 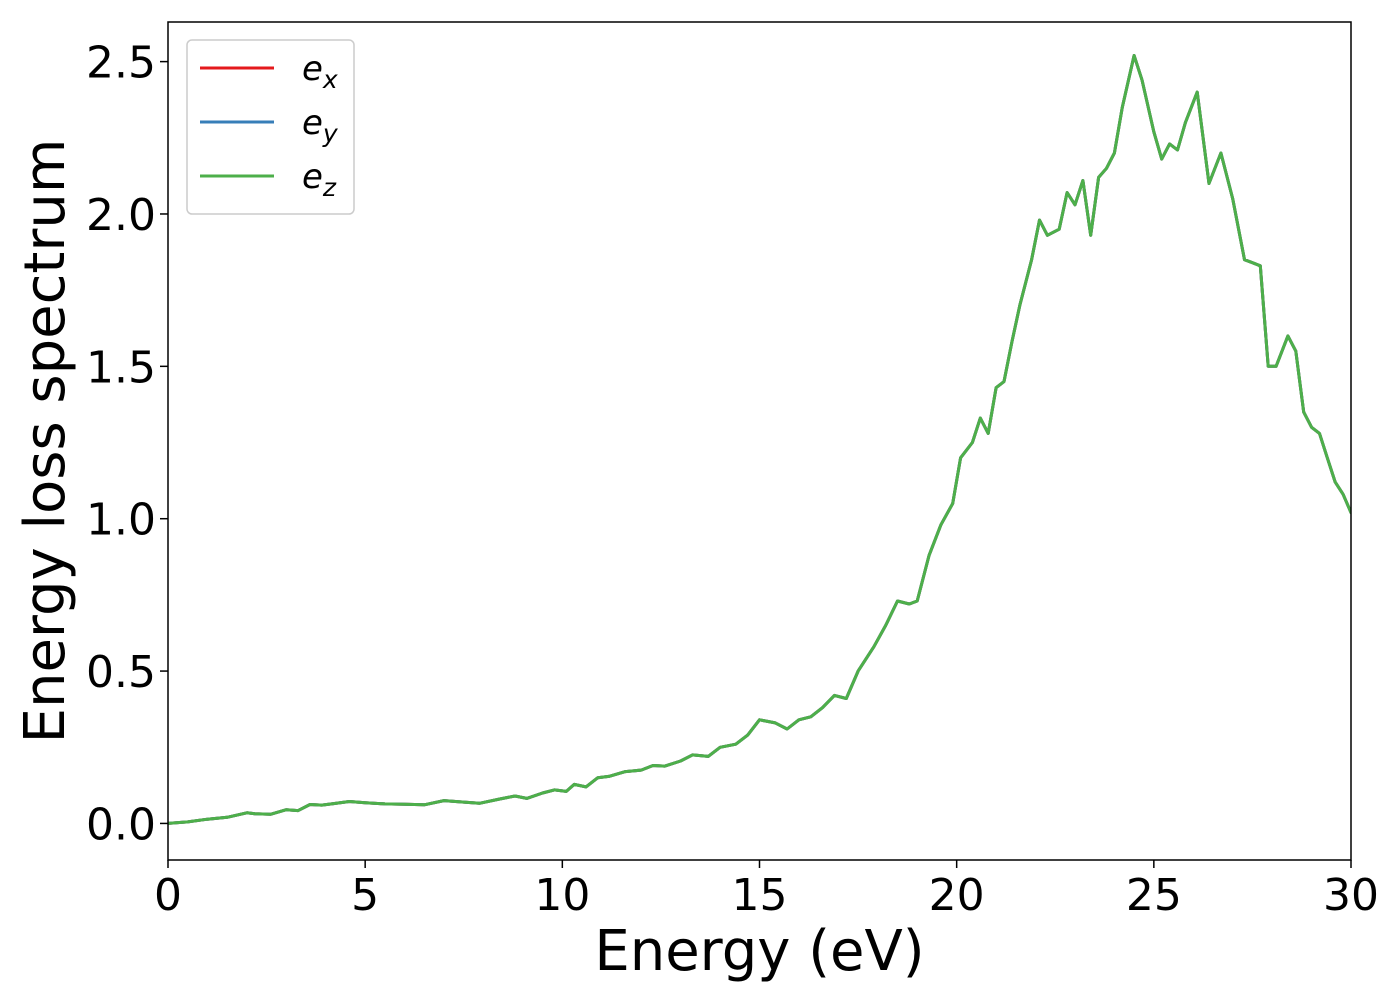 I want to click on x-tick-label: 10, so click(x=562, y=895).